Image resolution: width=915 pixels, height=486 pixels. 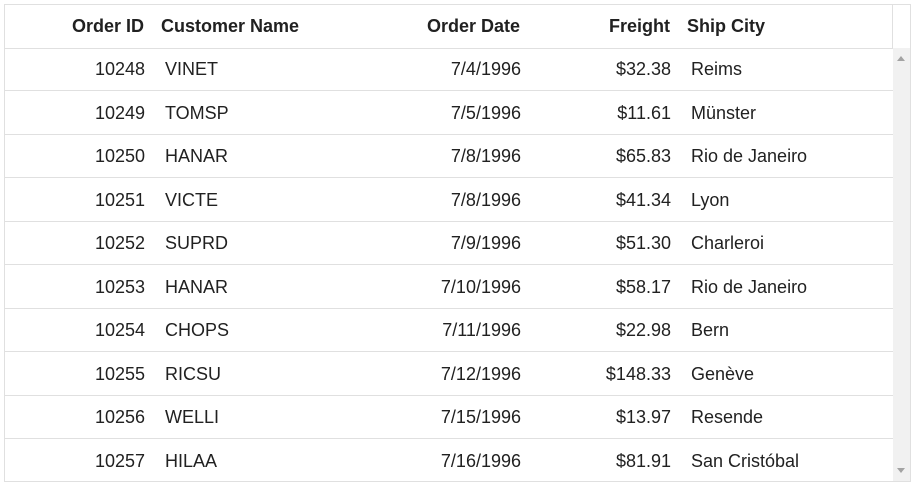 I want to click on cell-ship-city: Charleroi, so click(x=728, y=243).